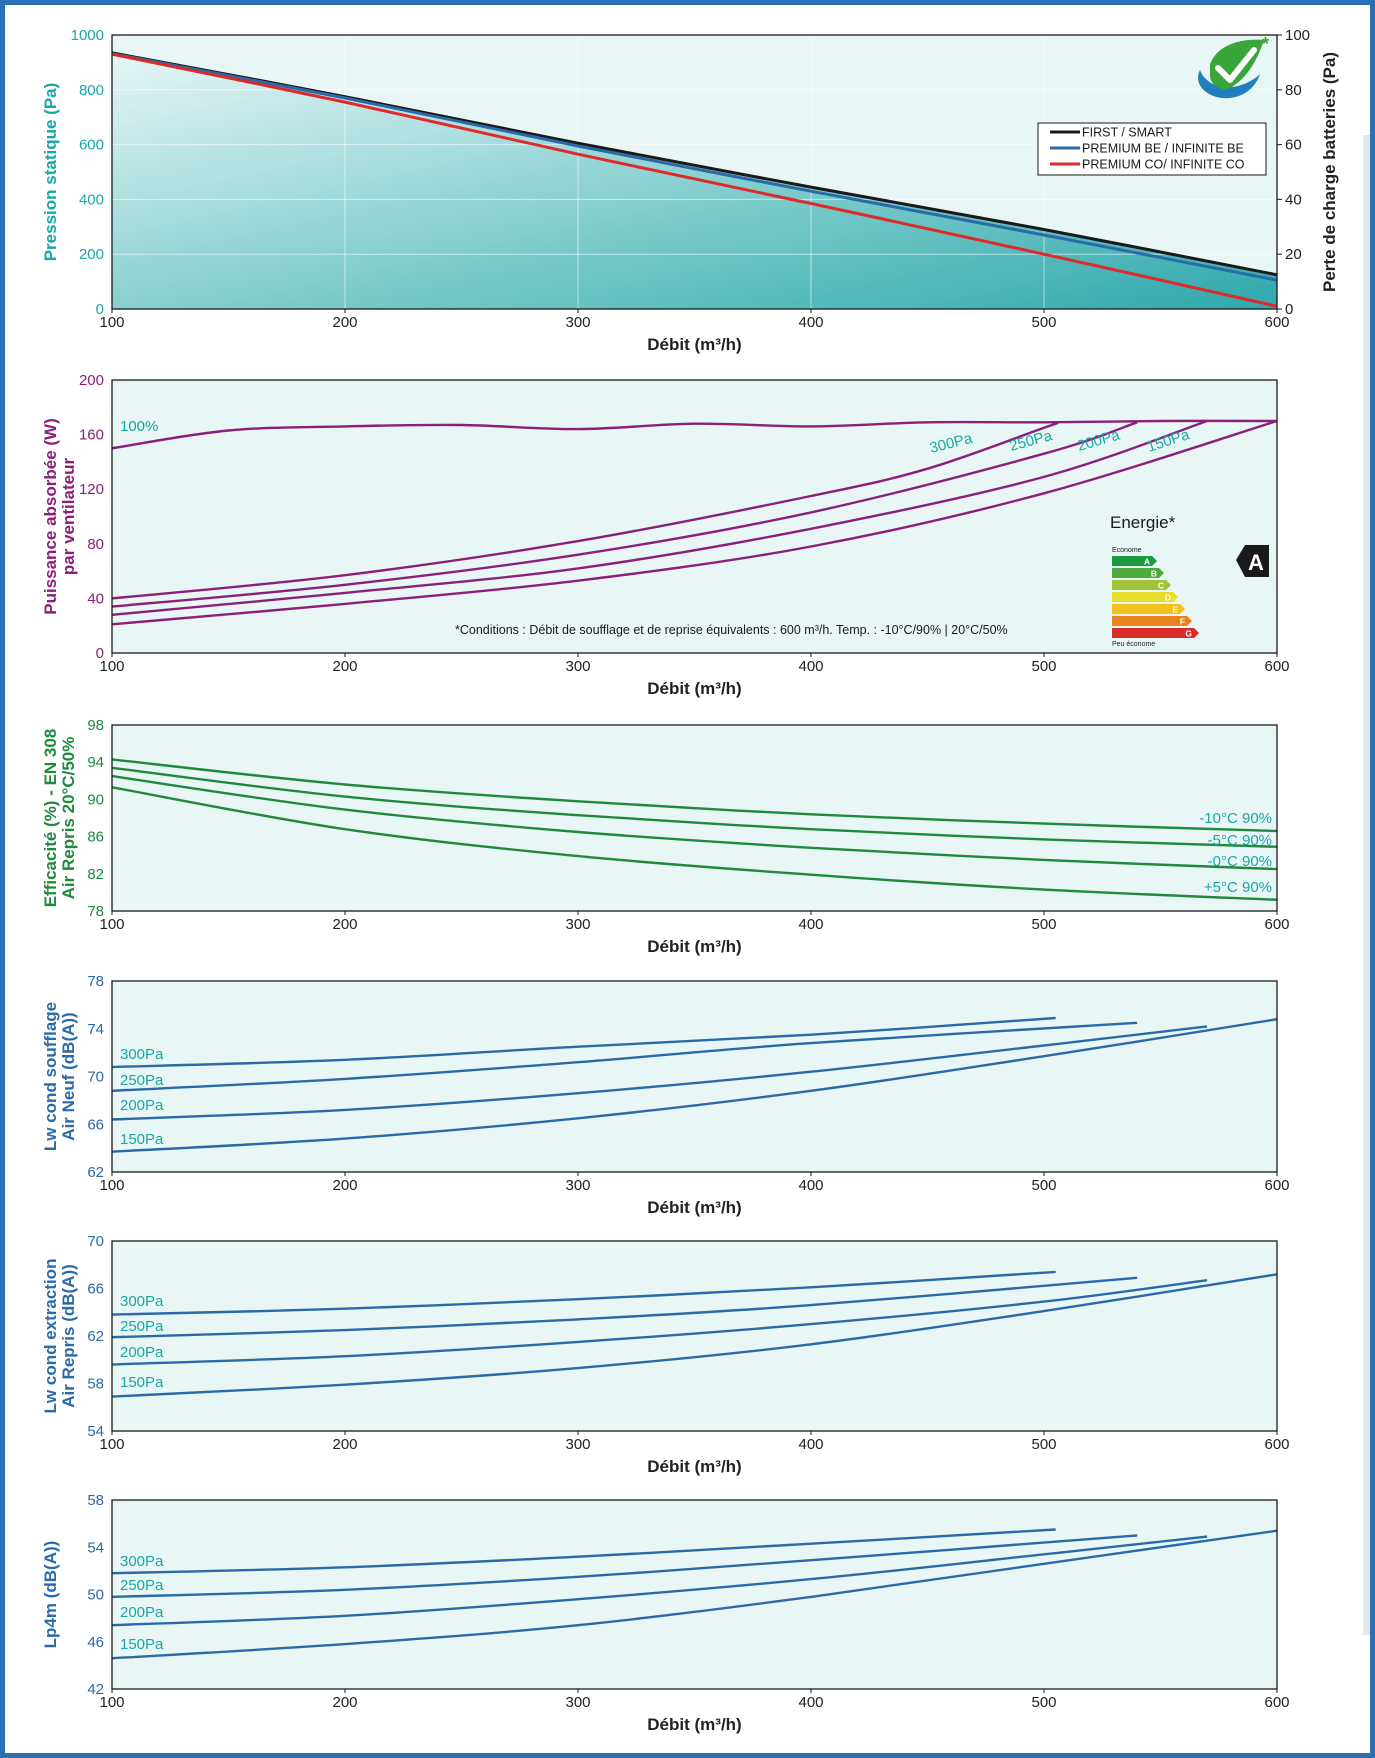 This screenshot has width=1375, height=1758. What do you see at coordinates (1256, 562) in the screenshot?
I see `energy-rating-value: A` at bounding box center [1256, 562].